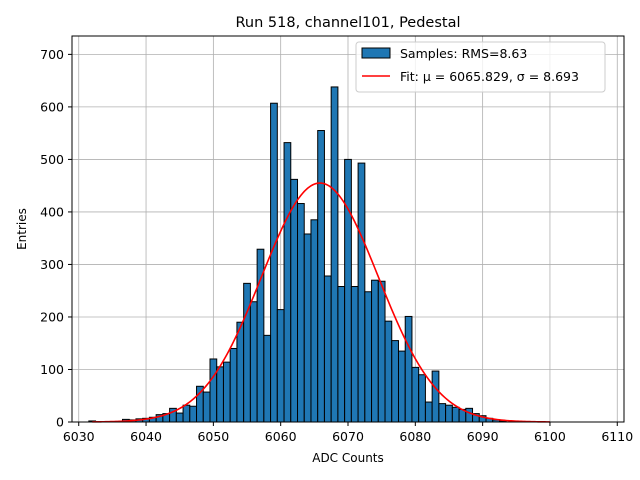 This screenshot has width=640, height=480. Describe the element at coordinates (376, 53) in the screenshot. I see `legend-samples-swatch` at that location.